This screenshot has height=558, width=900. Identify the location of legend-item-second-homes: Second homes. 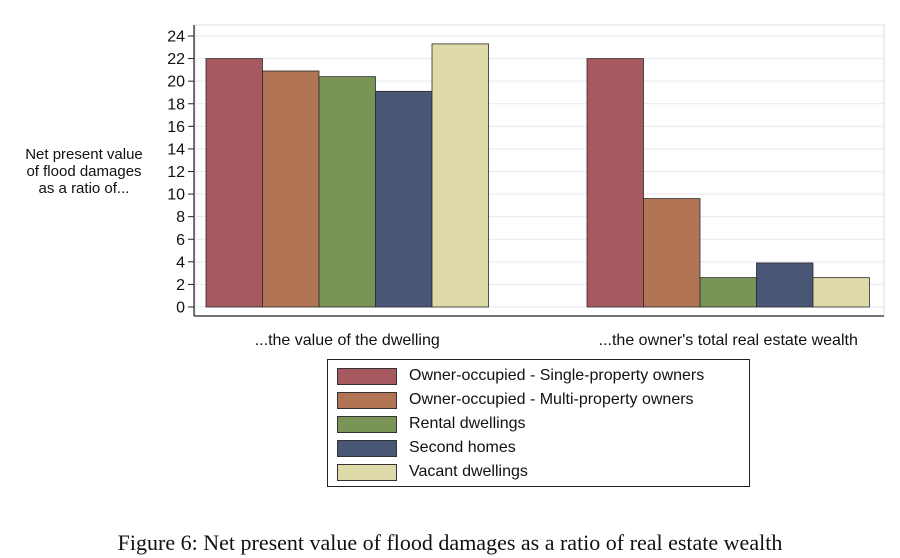
(426, 448).